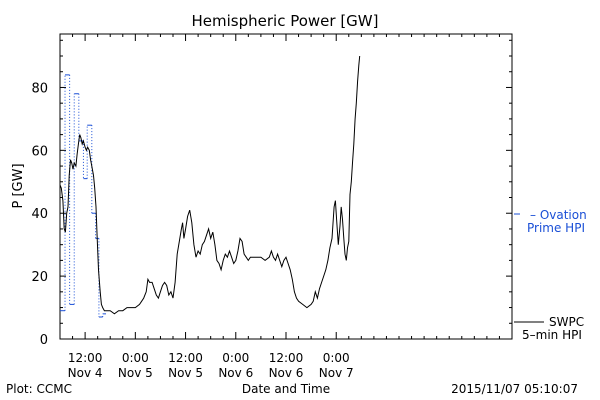 This screenshot has width=600, height=400. What do you see at coordinates (44, 340) in the screenshot?
I see `y-tick-label: 0` at bounding box center [44, 340].